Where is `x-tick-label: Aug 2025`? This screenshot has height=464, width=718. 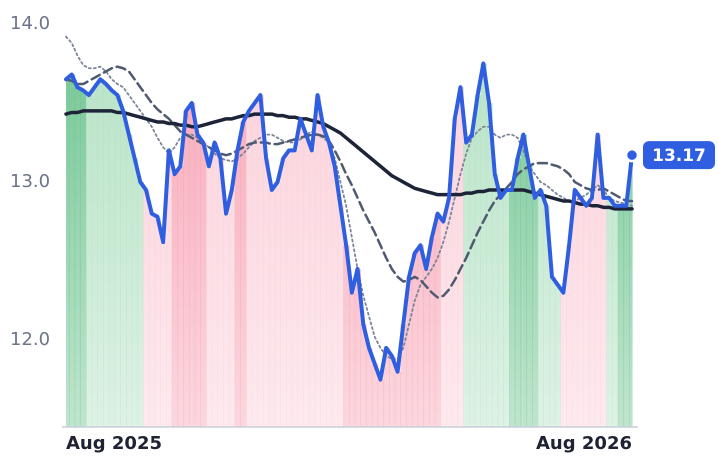
x-tick-label: Aug 2025 is located at coordinates (114, 443).